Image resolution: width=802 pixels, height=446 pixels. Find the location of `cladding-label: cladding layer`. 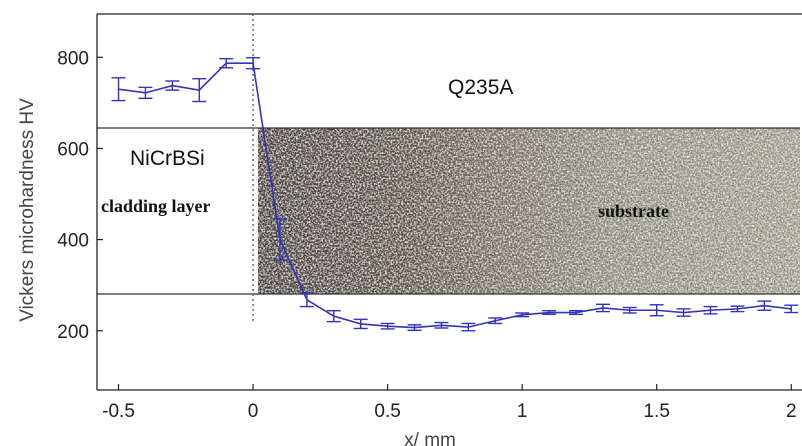

cladding-label: cladding layer is located at coordinates (156, 206).